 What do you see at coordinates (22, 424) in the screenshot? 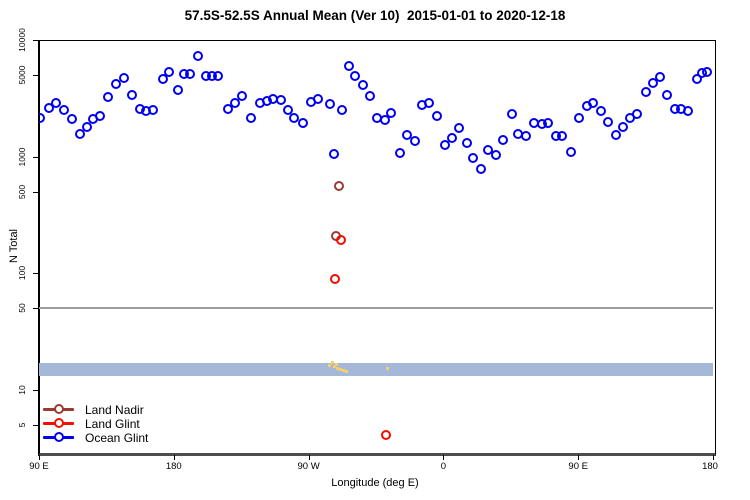
I see `y-tick-label: 5` at bounding box center [22, 424].